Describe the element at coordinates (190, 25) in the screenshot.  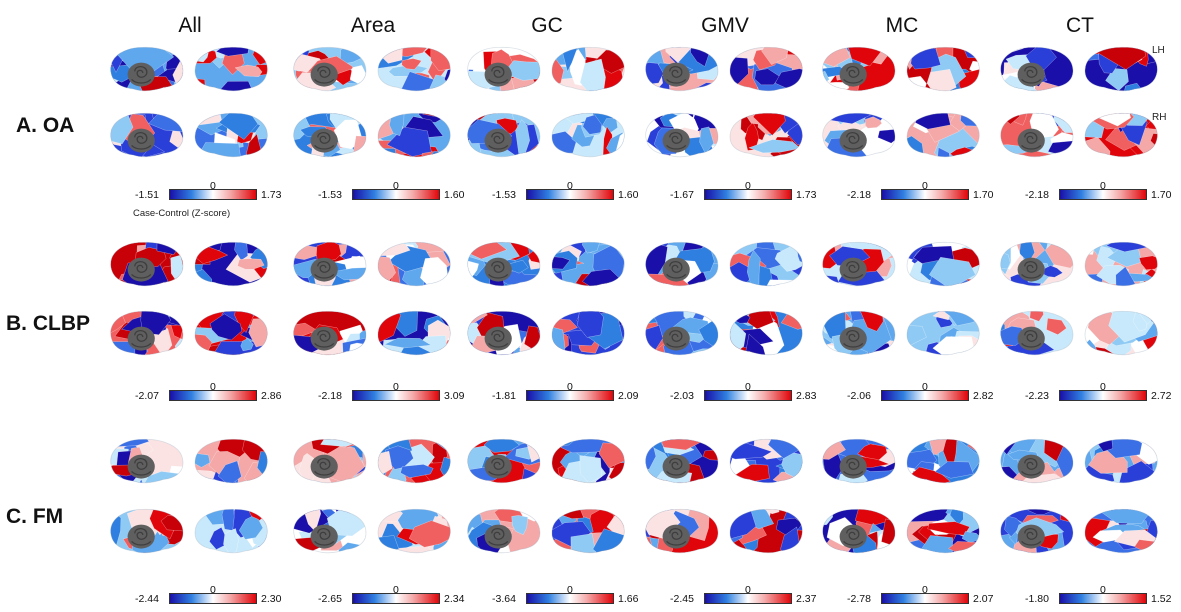
I see `column-header-all: All` at that location.